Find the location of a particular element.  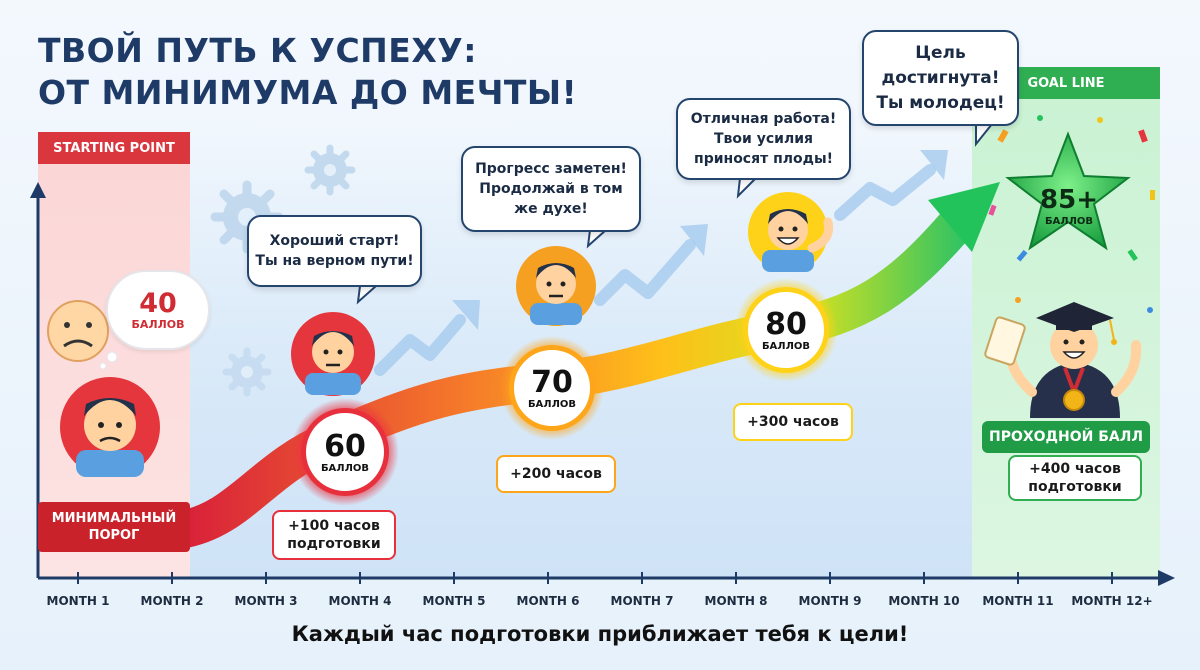

month-label: MONTH 1 is located at coordinates (78, 601).